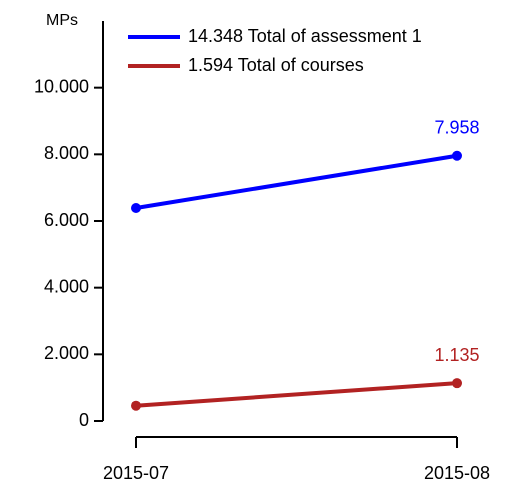  Describe the element at coordinates (62, 20) in the screenshot. I see `y-axis-label: MPs` at that location.